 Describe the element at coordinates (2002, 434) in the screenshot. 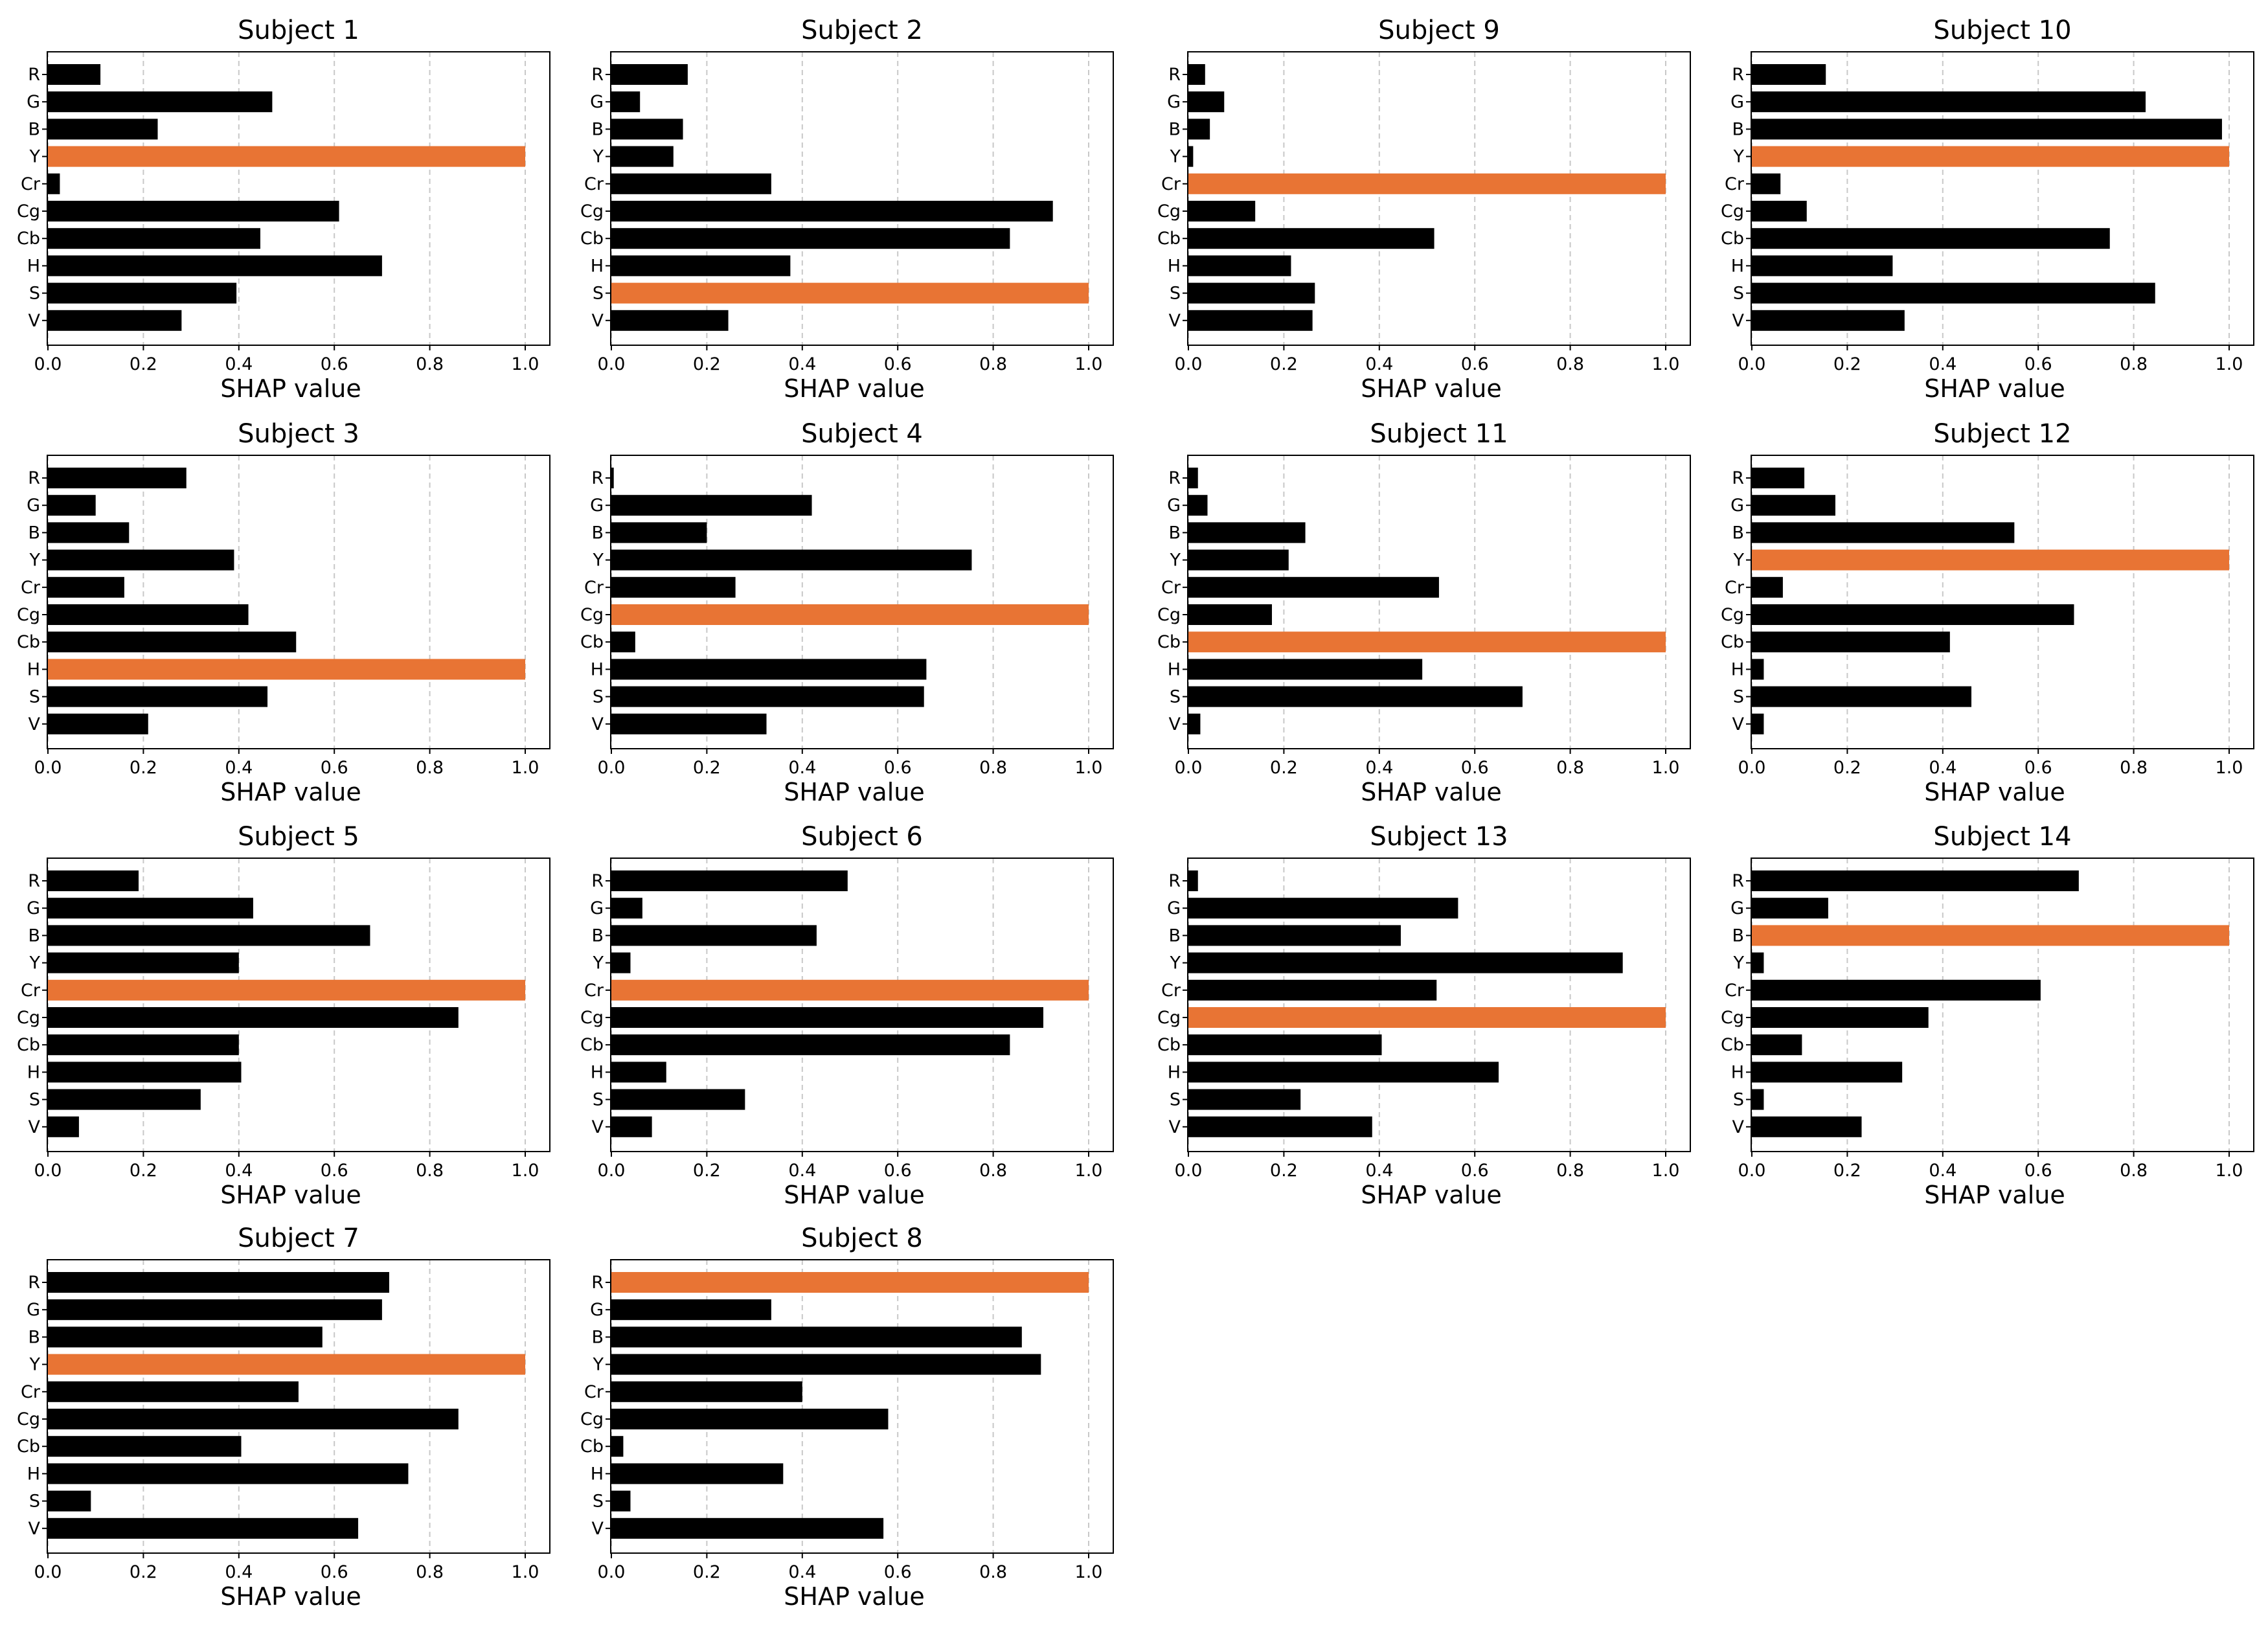

I see `subplot-title: Subject 12` at that location.